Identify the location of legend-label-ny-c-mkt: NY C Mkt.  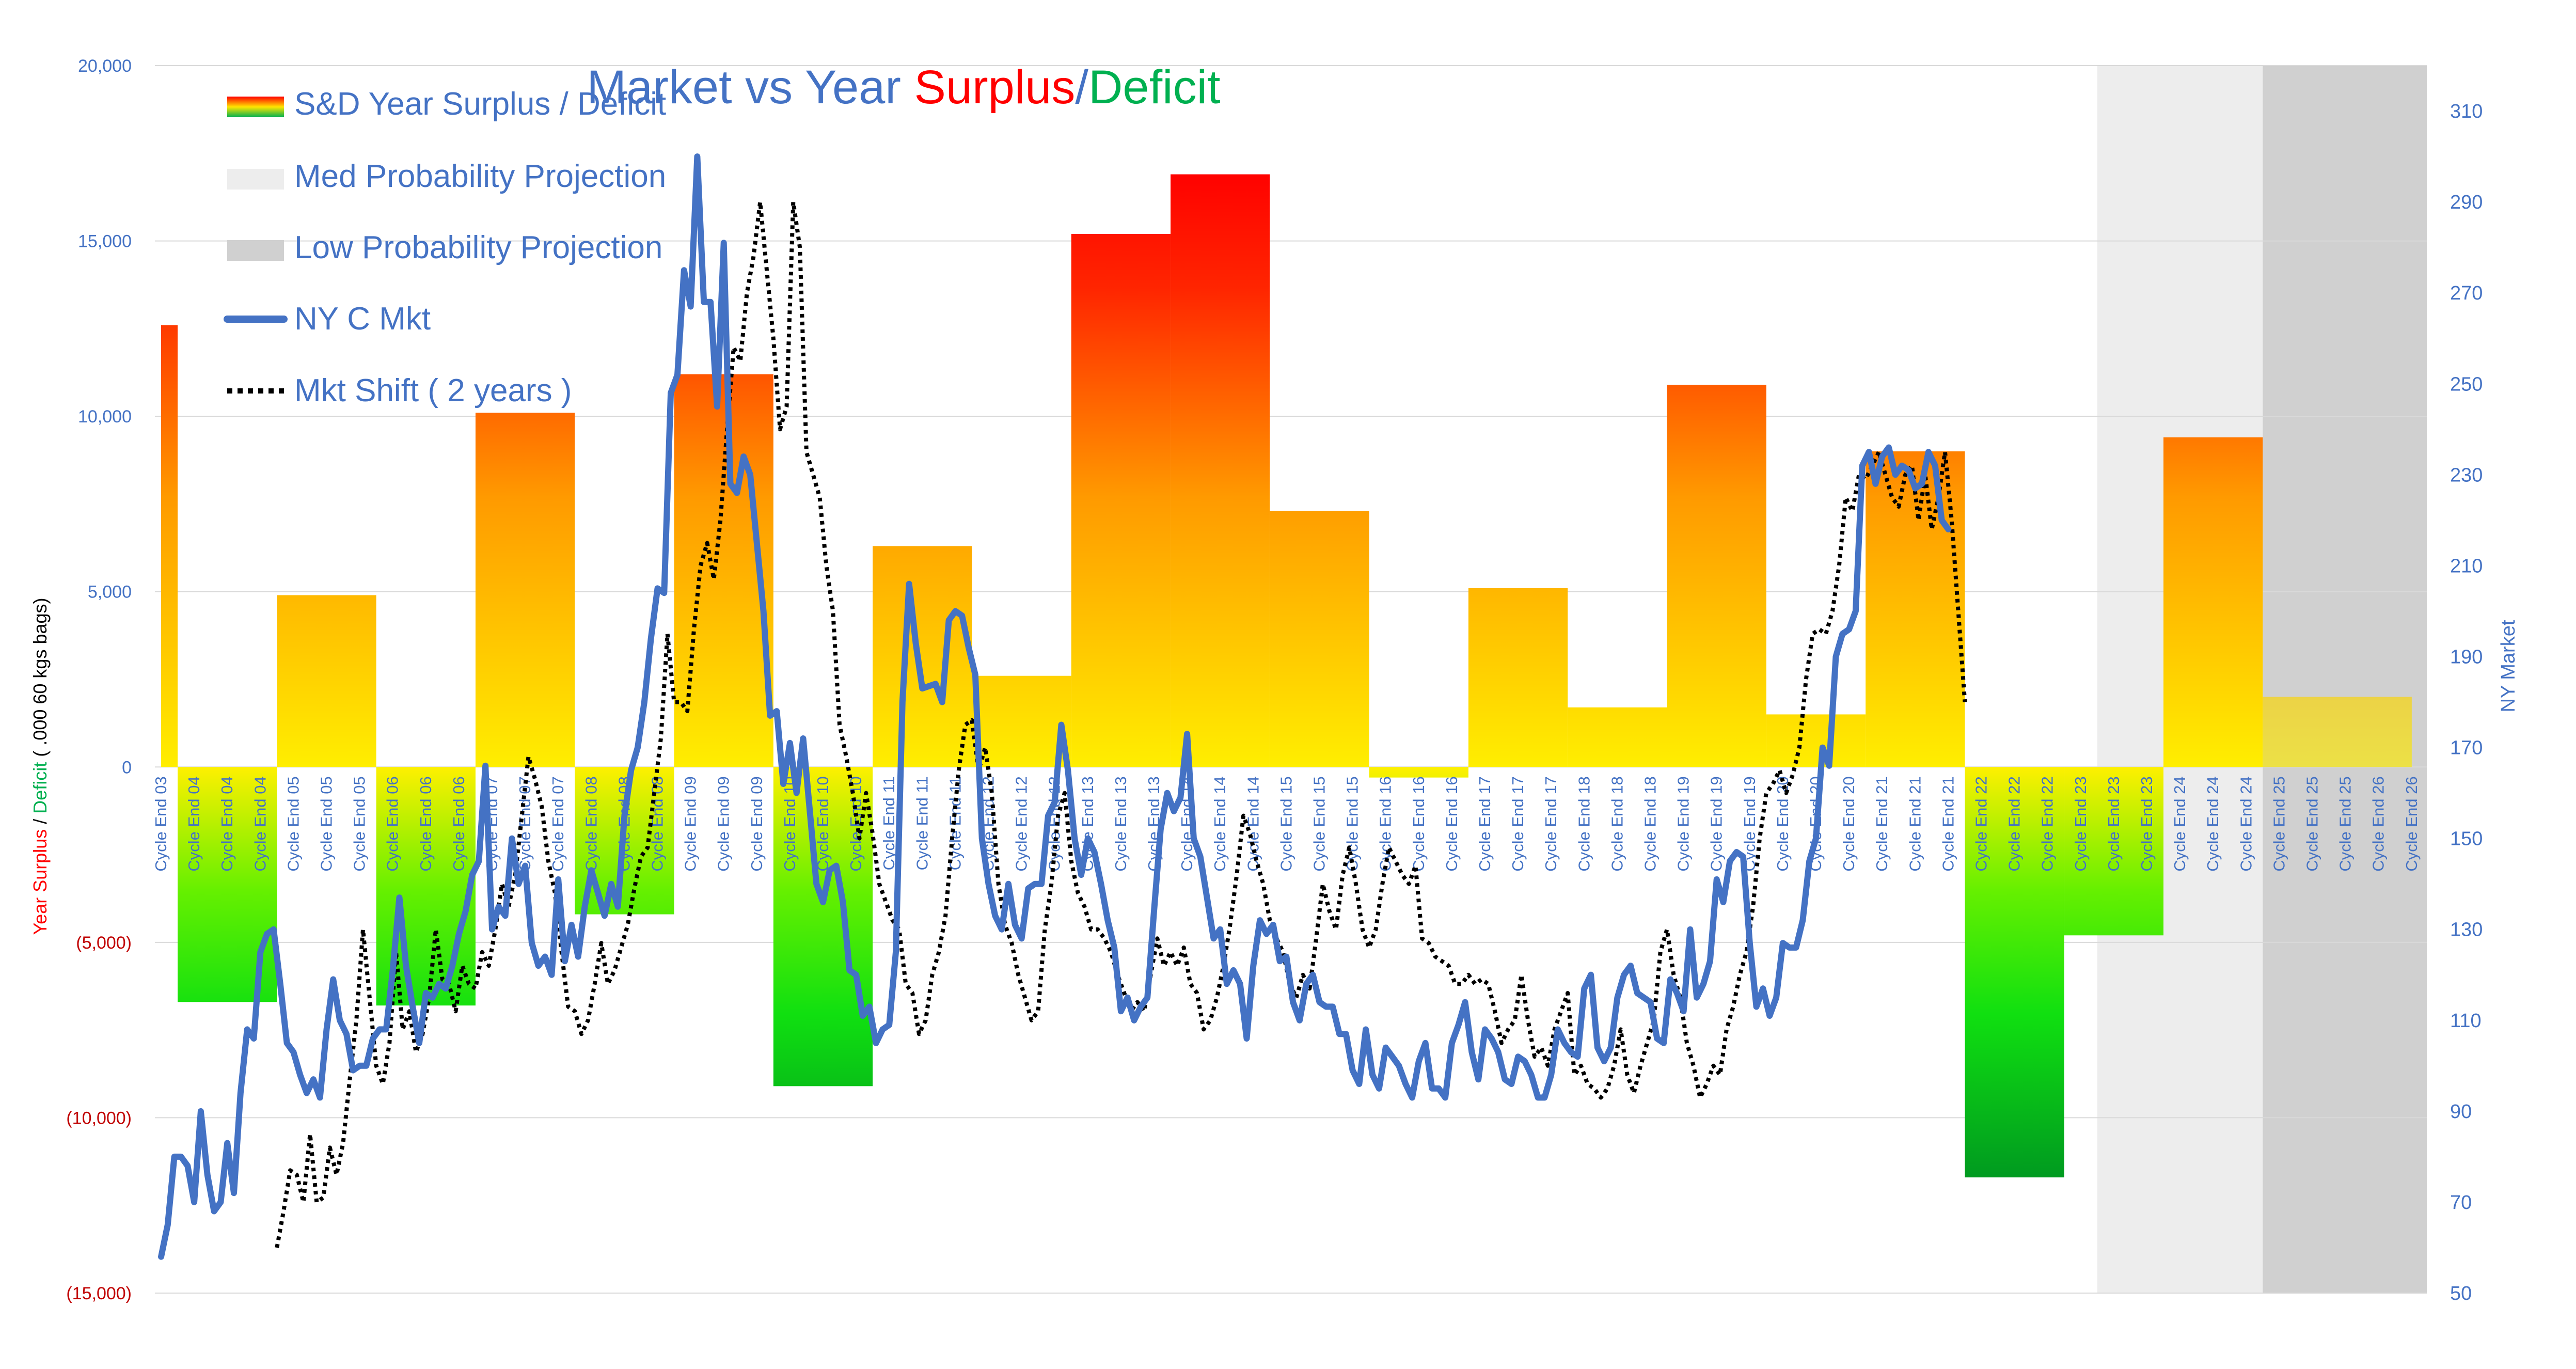
(363, 319).